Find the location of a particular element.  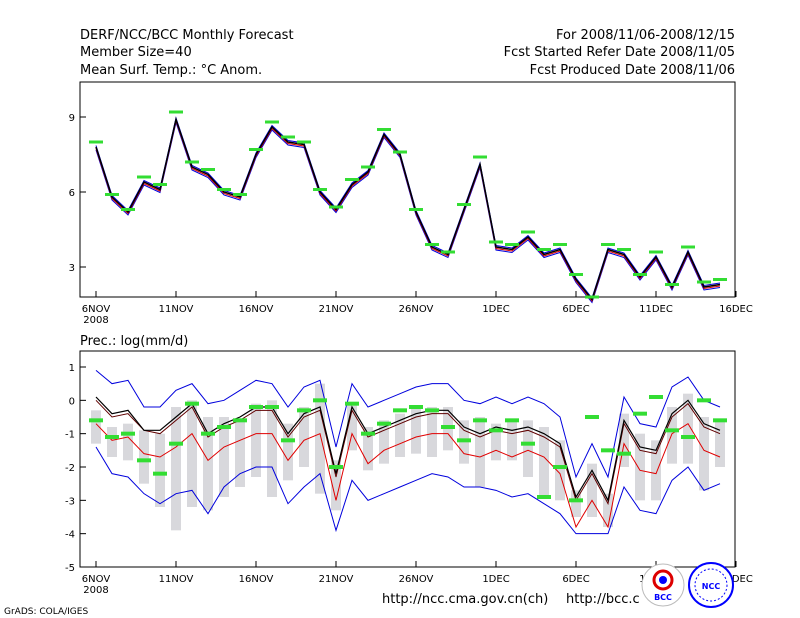

y-tick-label: -2 is located at coordinates (70, 468).